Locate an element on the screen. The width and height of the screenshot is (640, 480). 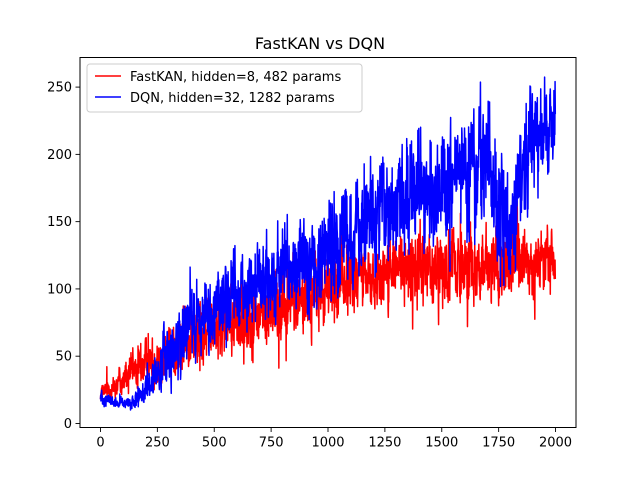
y-tick-label: 100 is located at coordinates (59, 289).